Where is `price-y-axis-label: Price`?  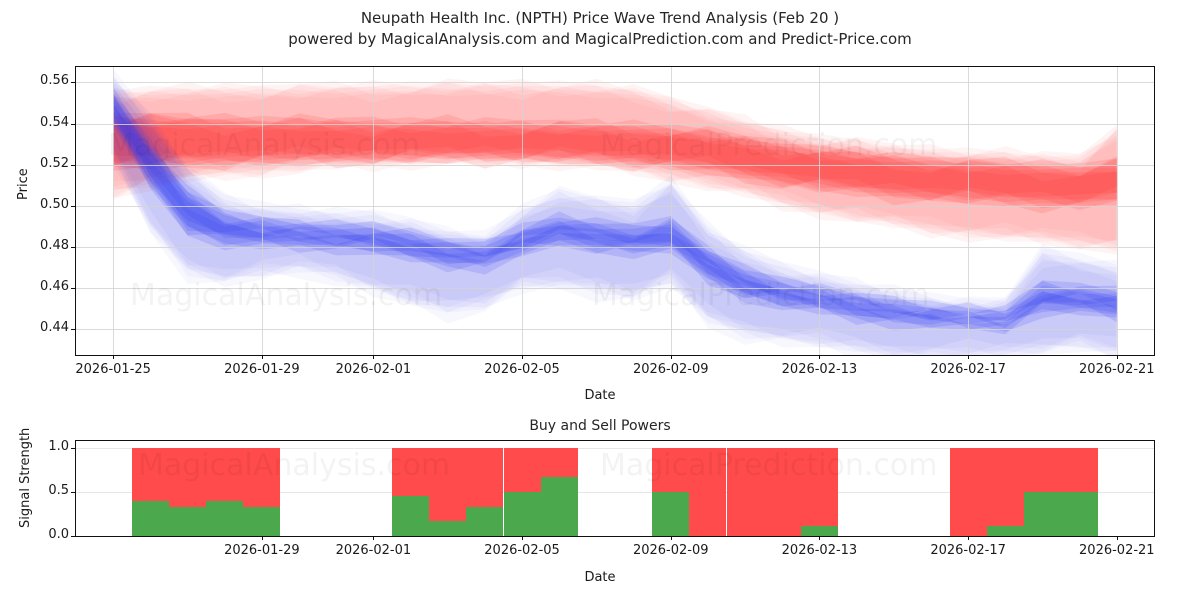
price-y-axis-label: Price is located at coordinates (23, 184).